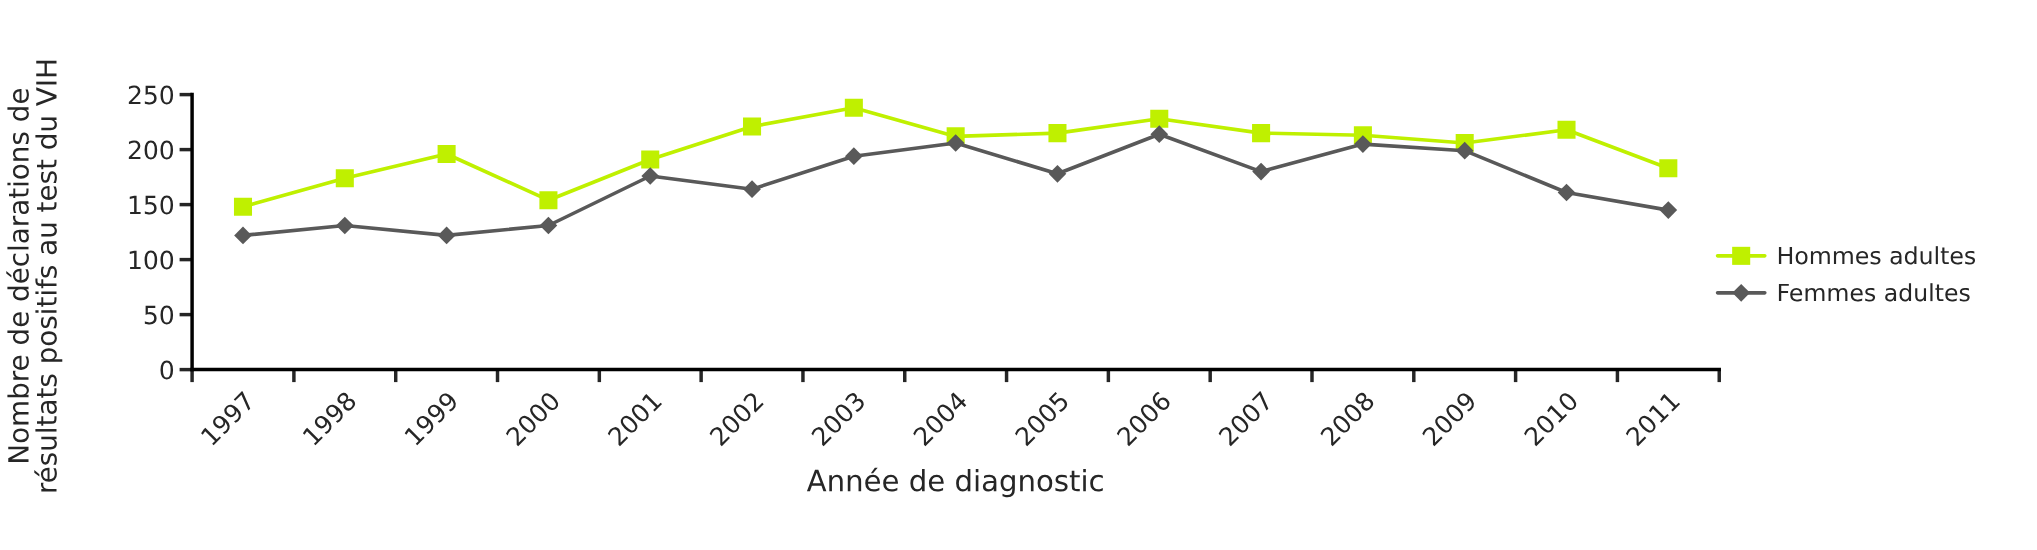  Describe the element at coordinates (1874, 292) in the screenshot. I see `legend-label: Femmes adultes` at that location.